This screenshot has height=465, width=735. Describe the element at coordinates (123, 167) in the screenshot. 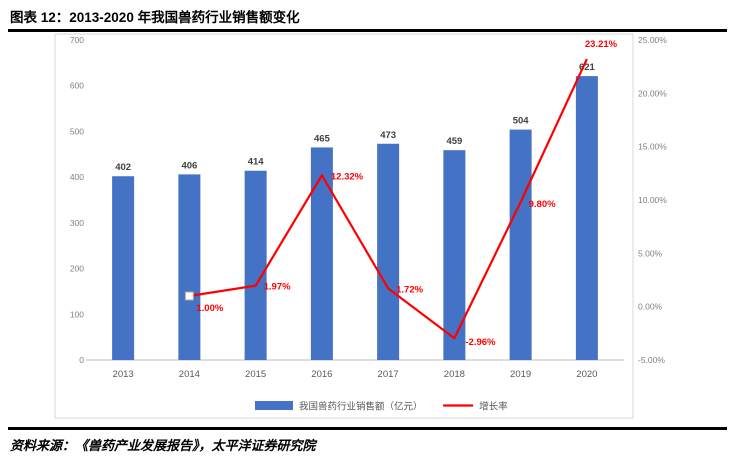

I see `bar-value-label: 402` at that location.